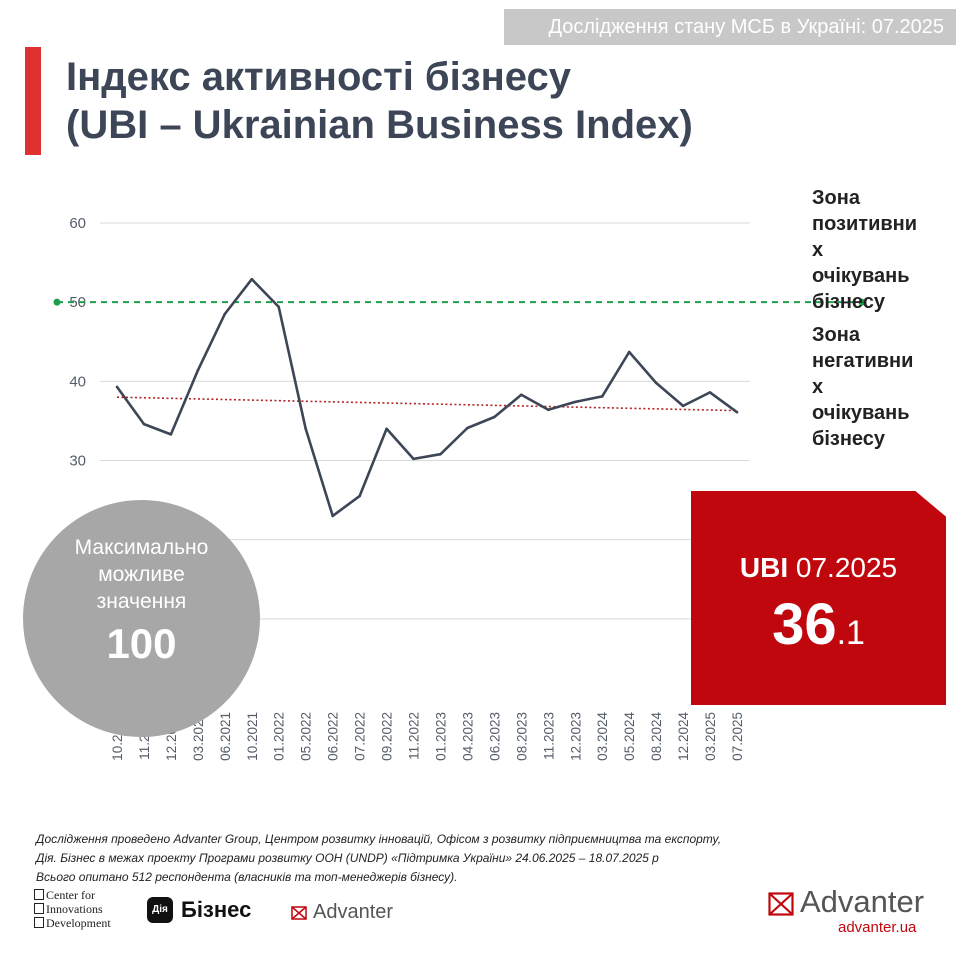  Describe the element at coordinates (141, 643) in the screenshot. I see `max-value-number: 100` at that location.